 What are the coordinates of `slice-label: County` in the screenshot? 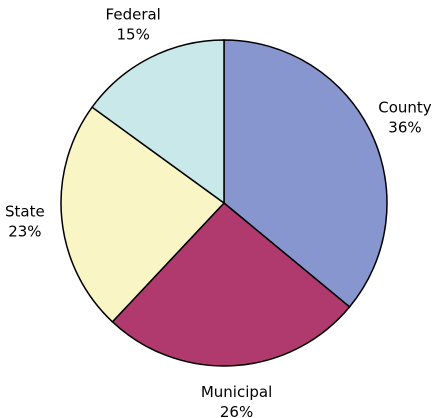 It's located at (405, 107).